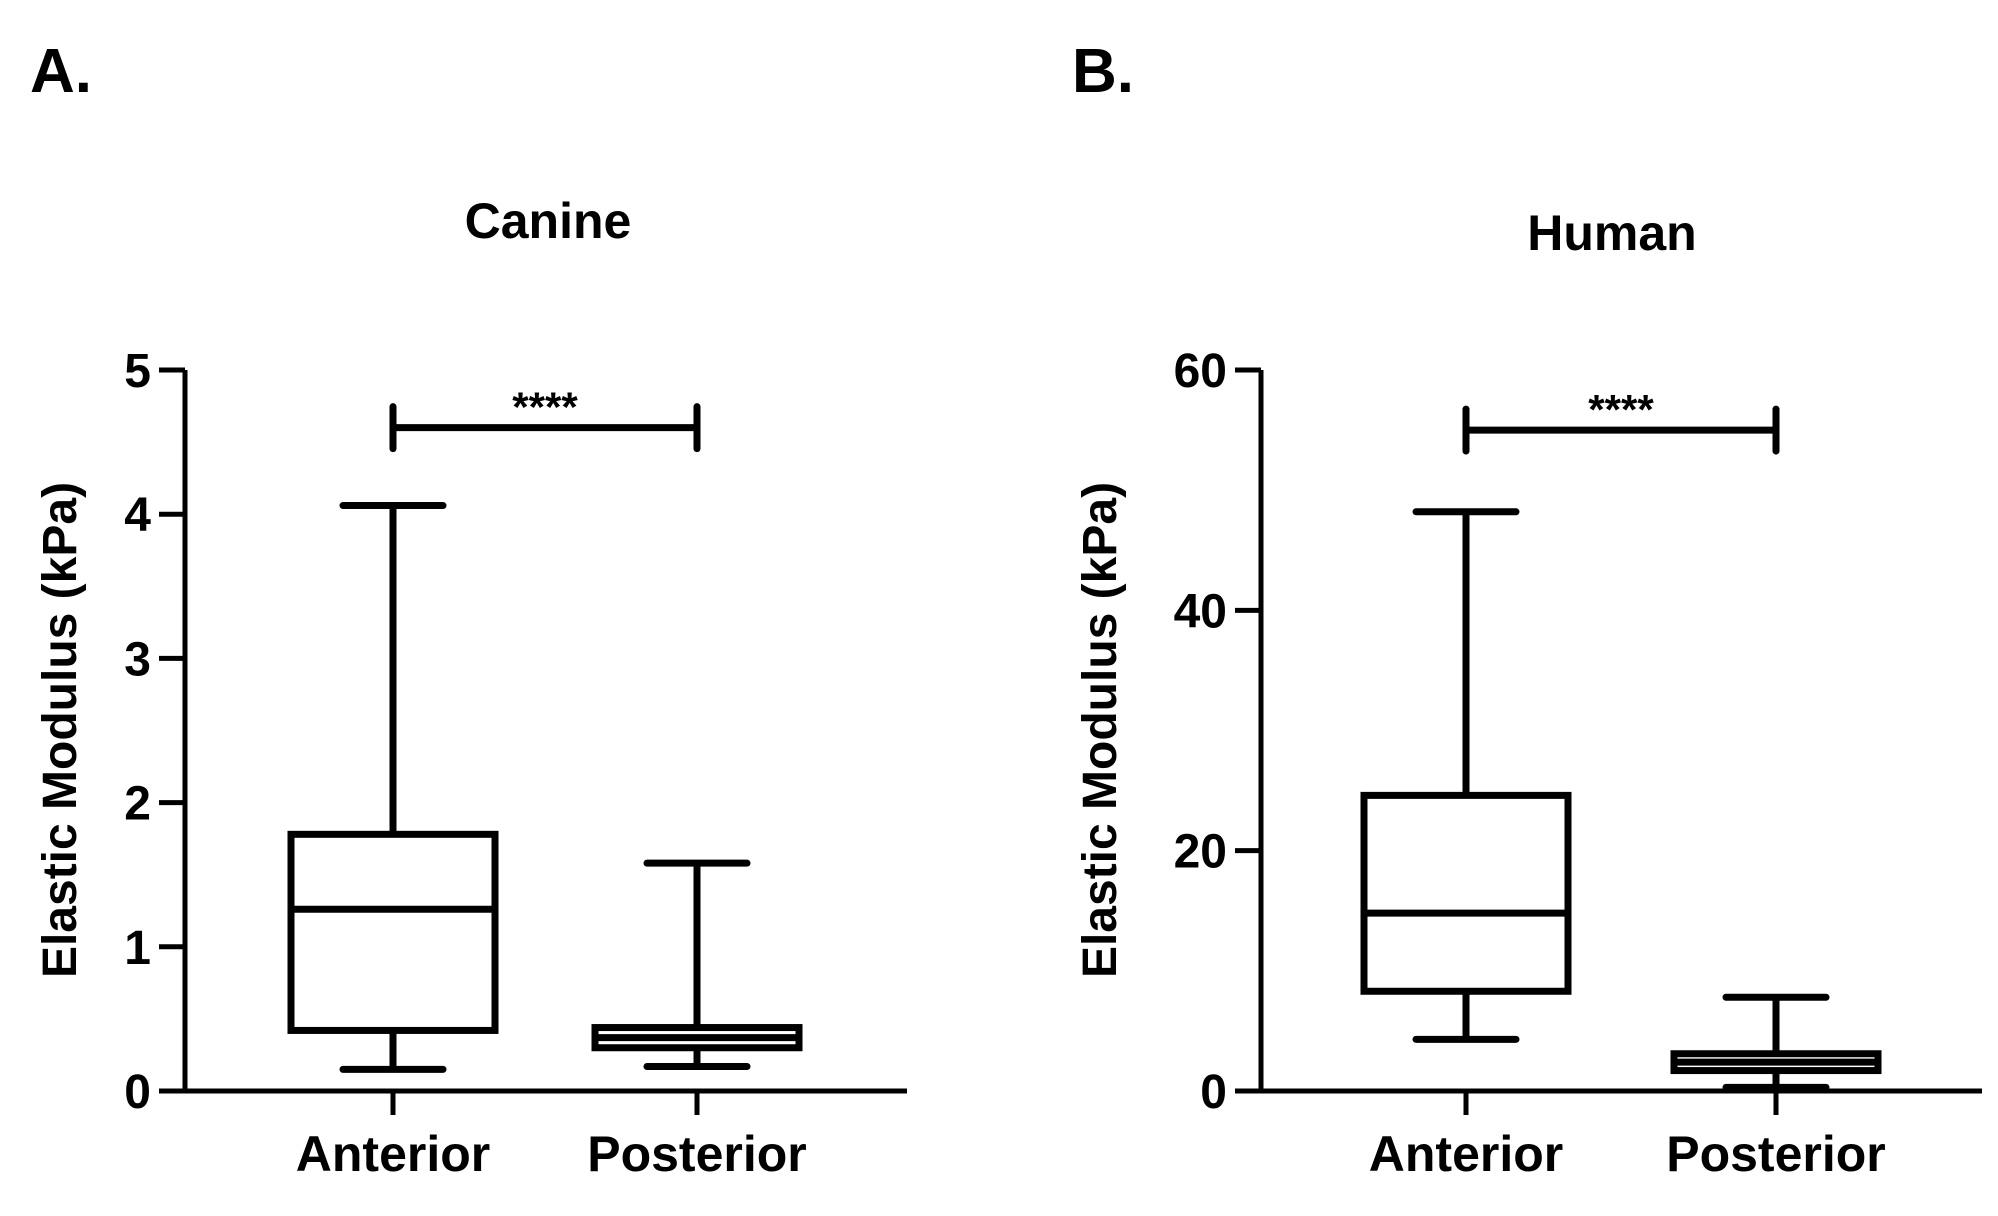 The height and width of the screenshot is (1216, 1998). I want to click on y-tick-label: 5, so click(137, 371).